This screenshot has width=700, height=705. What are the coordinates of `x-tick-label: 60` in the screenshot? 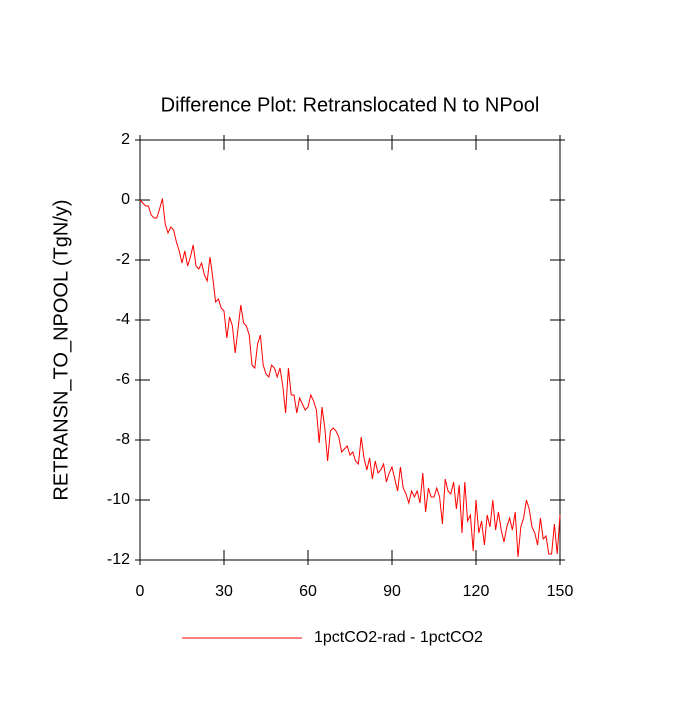 It's located at (308, 591).